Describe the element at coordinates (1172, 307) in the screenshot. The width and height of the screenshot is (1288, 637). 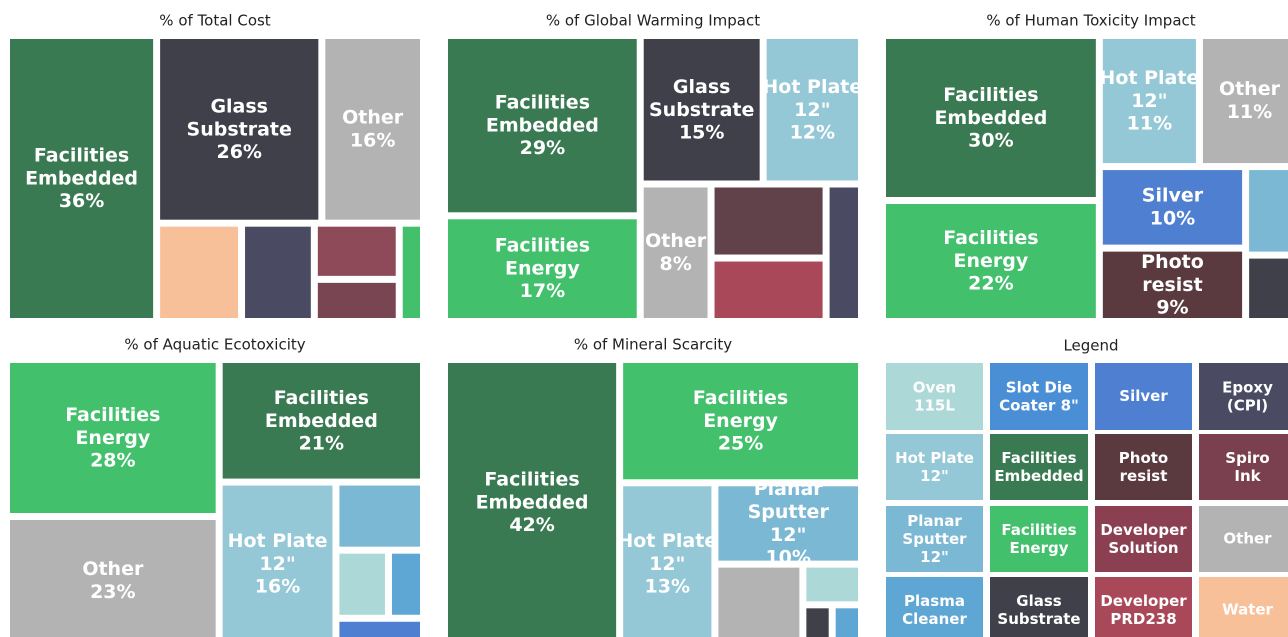
I see `tile-value: 9%` at that location.